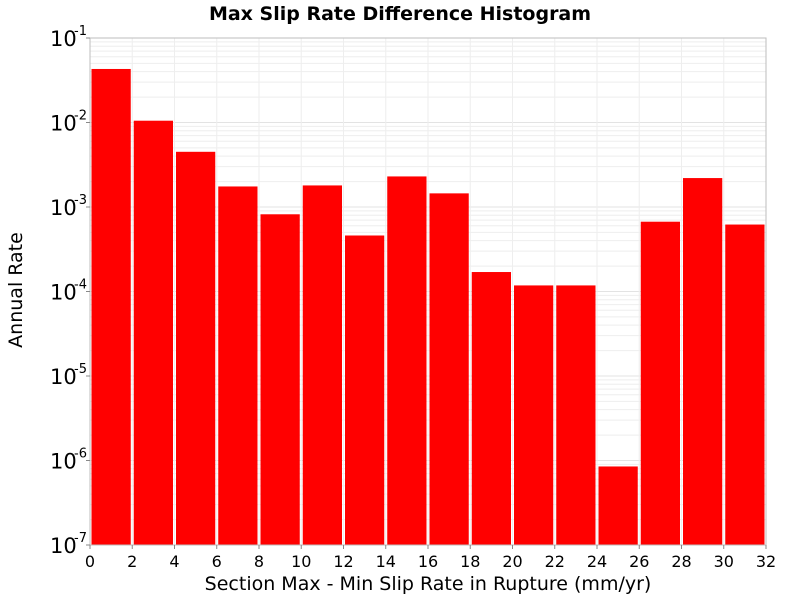 Image resolution: width=800 pixels, height=600 pixels. I want to click on y-tick-label: 10⁻⁶, so click(68, 460).